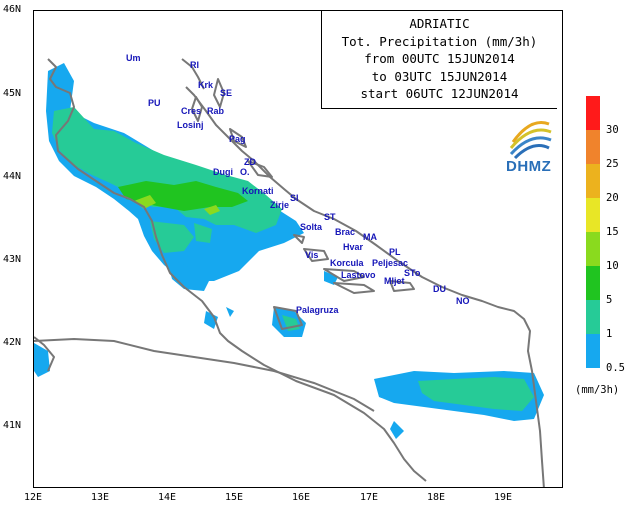 This screenshot has width=630, height=515. Describe the element at coordinates (234, 497) in the screenshot. I see `lon-label-15e: 15E` at that location.